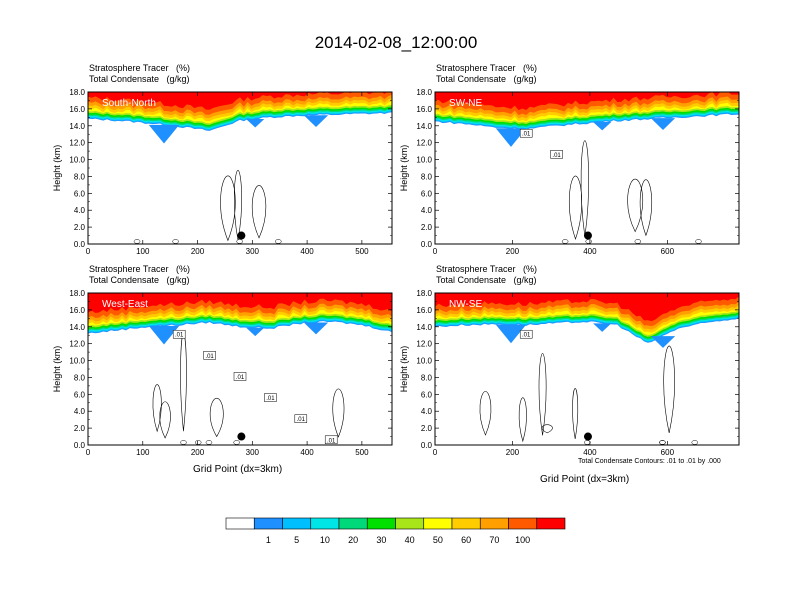 The width and height of the screenshot is (792, 612). I want to click on colorbar-level-label: 70, so click(494, 540).